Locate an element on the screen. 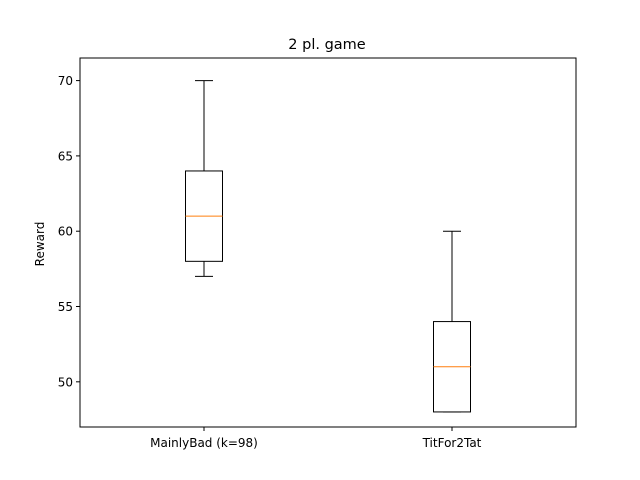  y-tick-label: 50 is located at coordinates (65, 382).